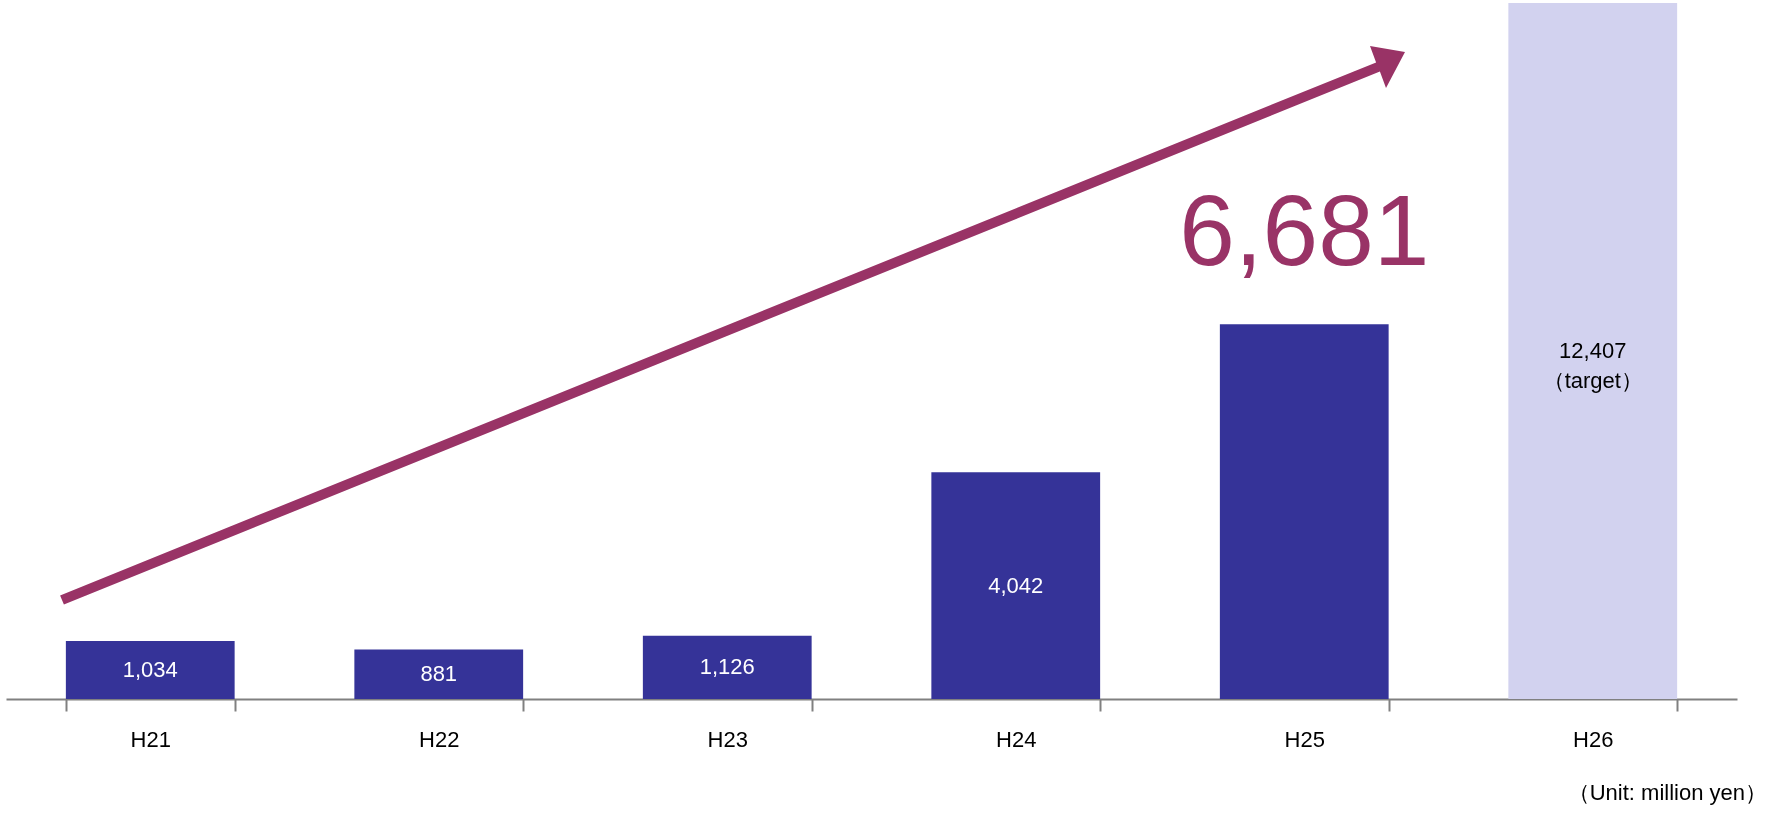 This screenshot has width=1771, height=817. I want to click on data-label: 881, so click(439, 674).